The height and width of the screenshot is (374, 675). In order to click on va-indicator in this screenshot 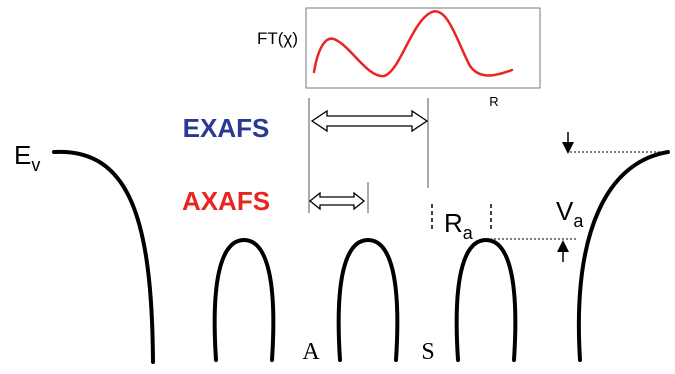, I will do `click(577, 197)`.